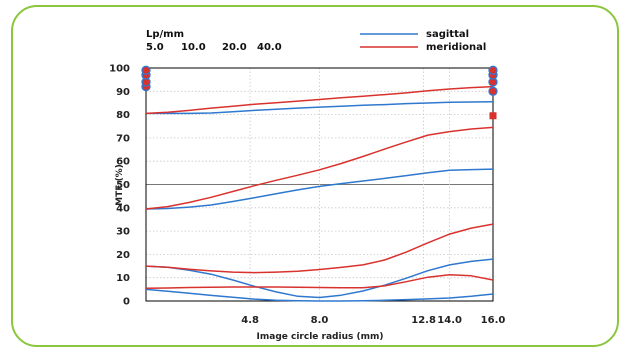  What do you see at coordinates (155, 47) in the screenshot?
I see `frequency-value-5: 5.0` at bounding box center [155, 47].